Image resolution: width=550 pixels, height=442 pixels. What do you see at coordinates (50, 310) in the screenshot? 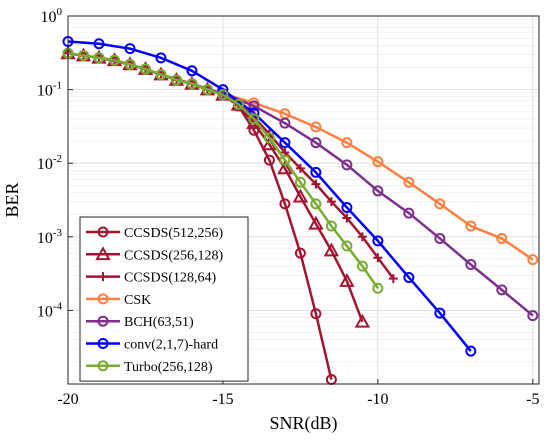
I see `y-tick-label: 10⁻⁴` at bounding box center [50, 310].